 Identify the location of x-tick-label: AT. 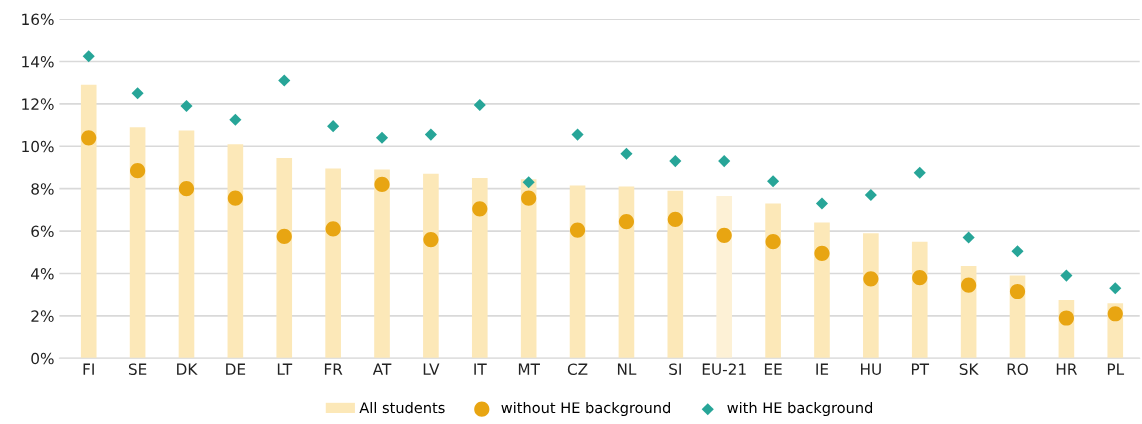
(382, 369).